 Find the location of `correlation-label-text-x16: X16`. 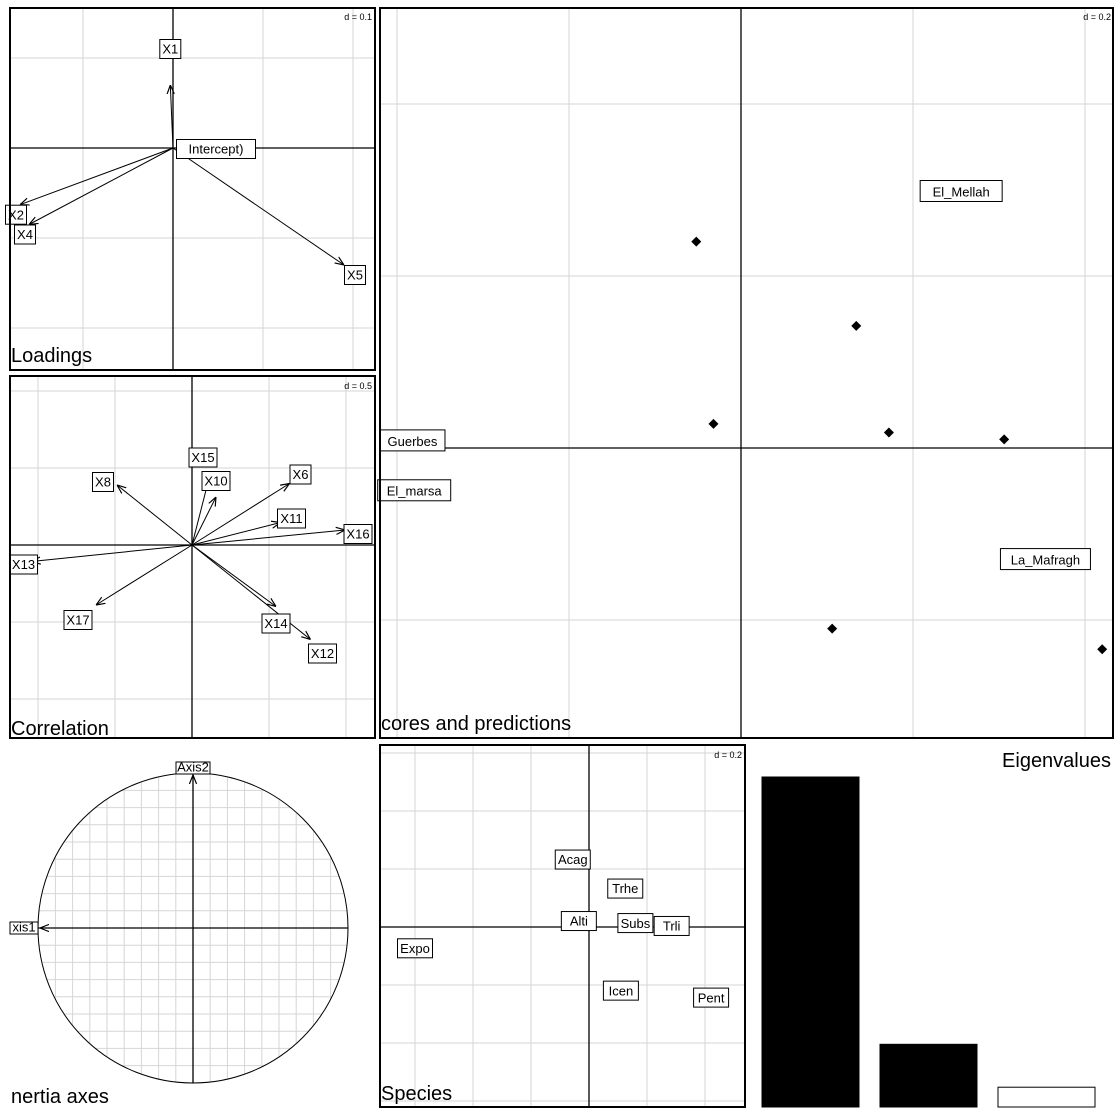

correlation-label-text-x16: X16 is located at coordinates (357, 534).